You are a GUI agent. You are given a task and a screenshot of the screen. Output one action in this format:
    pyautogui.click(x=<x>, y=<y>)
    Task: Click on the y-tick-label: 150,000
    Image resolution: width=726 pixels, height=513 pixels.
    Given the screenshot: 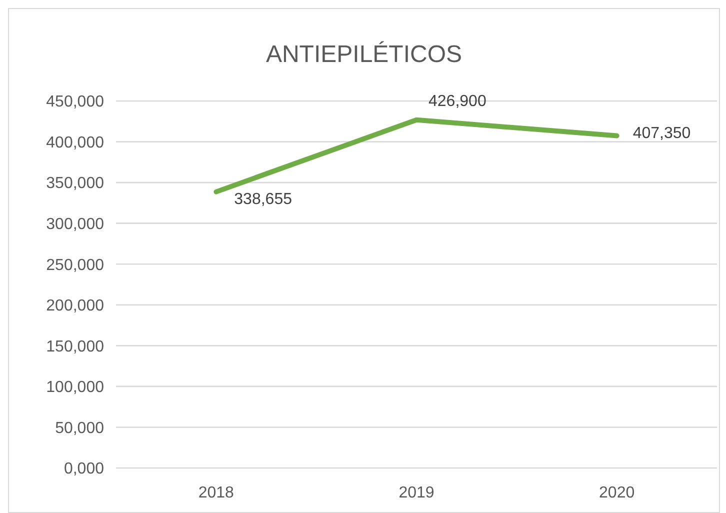 What is the action you would take?
    pyautogui.click(x=75, y=347)
    